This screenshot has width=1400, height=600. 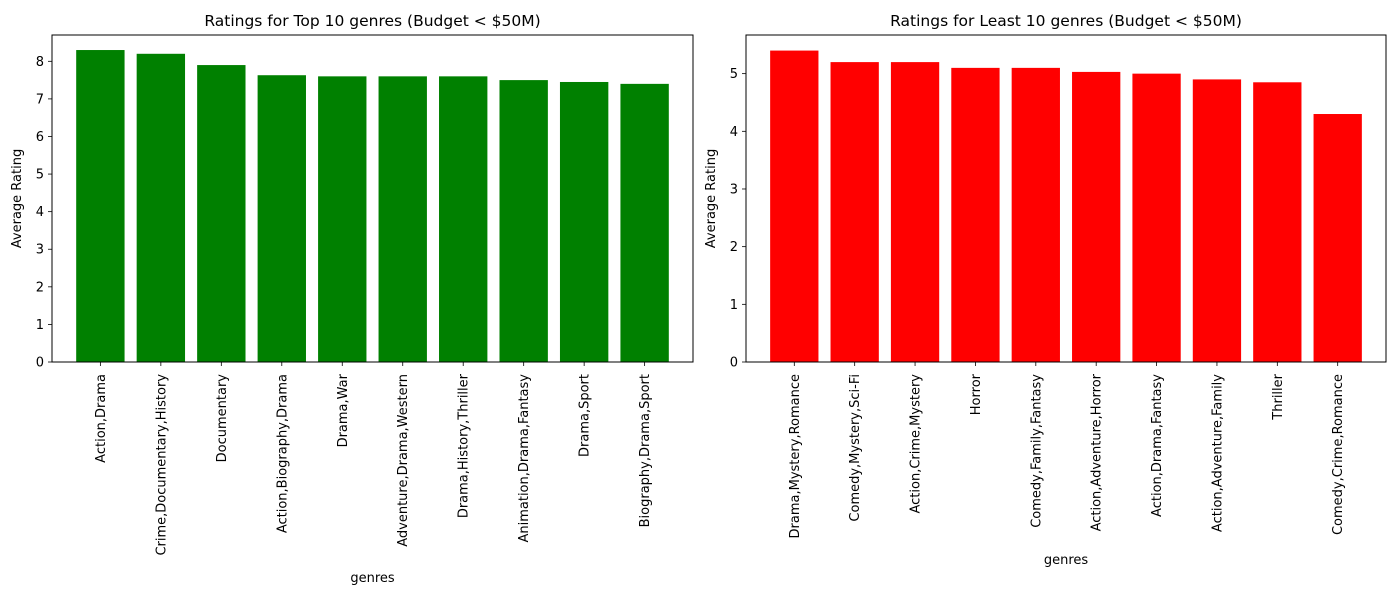 I want to click on x-tick-label: Horror, so click(x=976, y=394).